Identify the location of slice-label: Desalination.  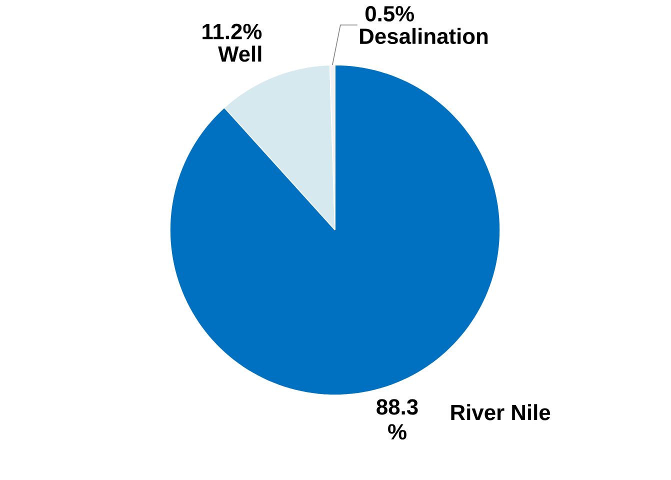
(424, 36).